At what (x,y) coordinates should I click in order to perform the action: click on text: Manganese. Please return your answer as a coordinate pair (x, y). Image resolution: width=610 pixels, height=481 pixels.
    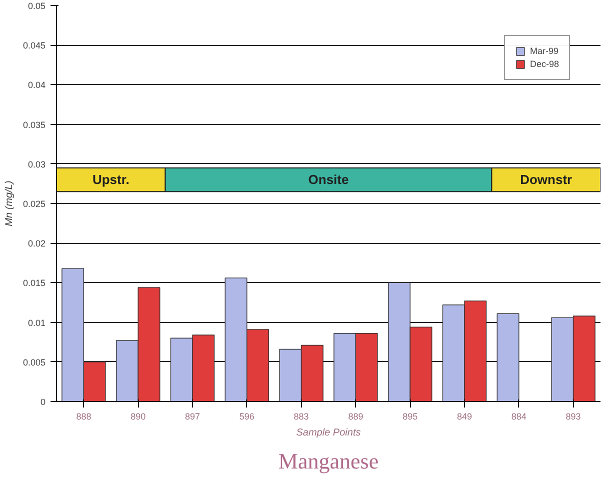
    Looking at the image, I should click on (328, 461).